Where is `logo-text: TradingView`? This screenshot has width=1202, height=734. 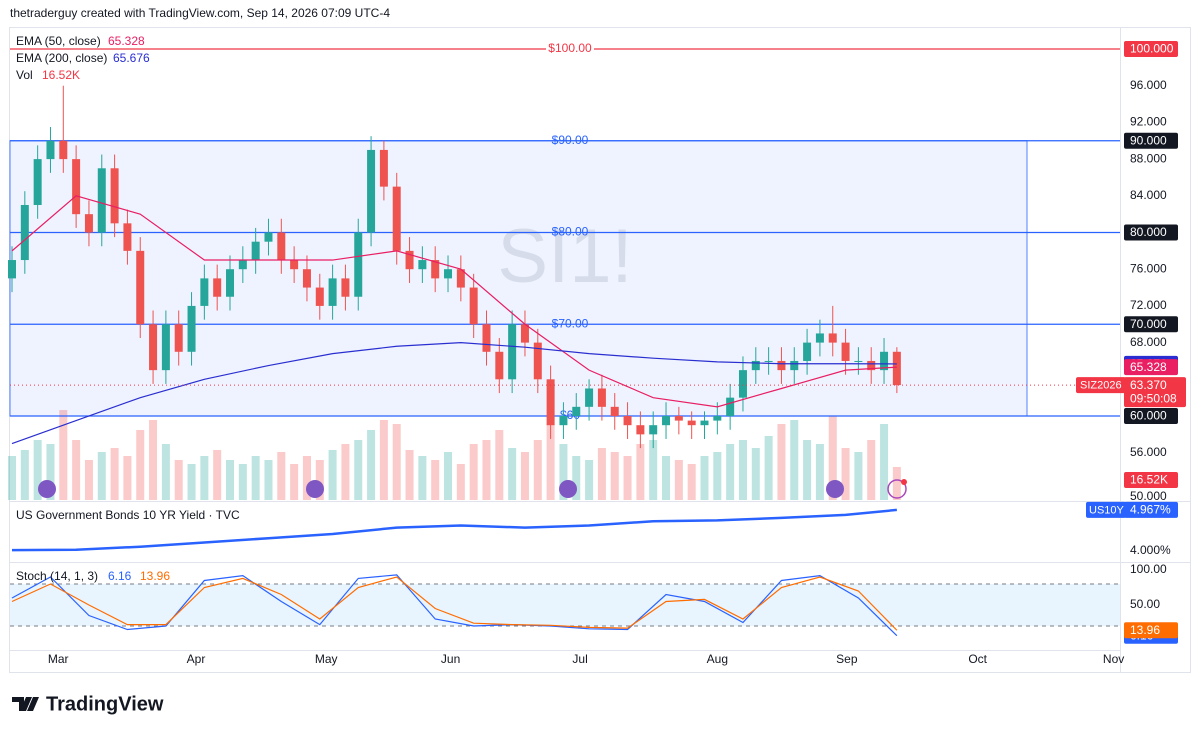 logo-text: TradingView is located at coordinates (105, 704).